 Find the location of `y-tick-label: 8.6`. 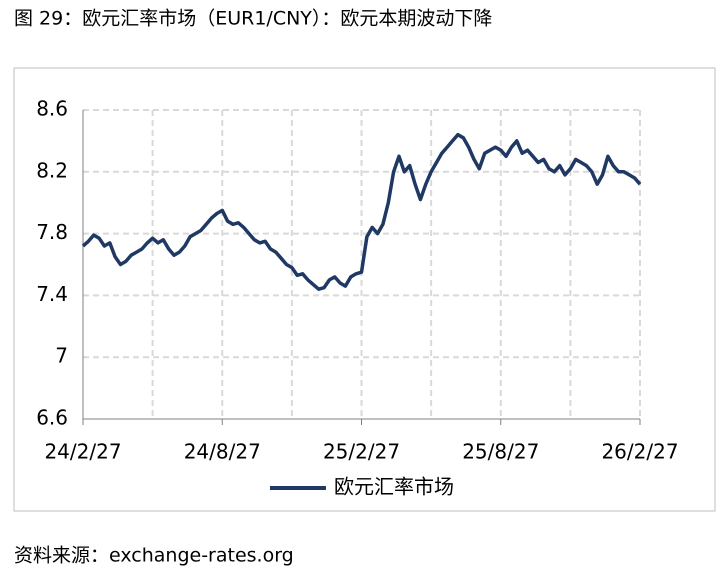

y-tick-label: 8.6 is located at coordinates (52, 109).